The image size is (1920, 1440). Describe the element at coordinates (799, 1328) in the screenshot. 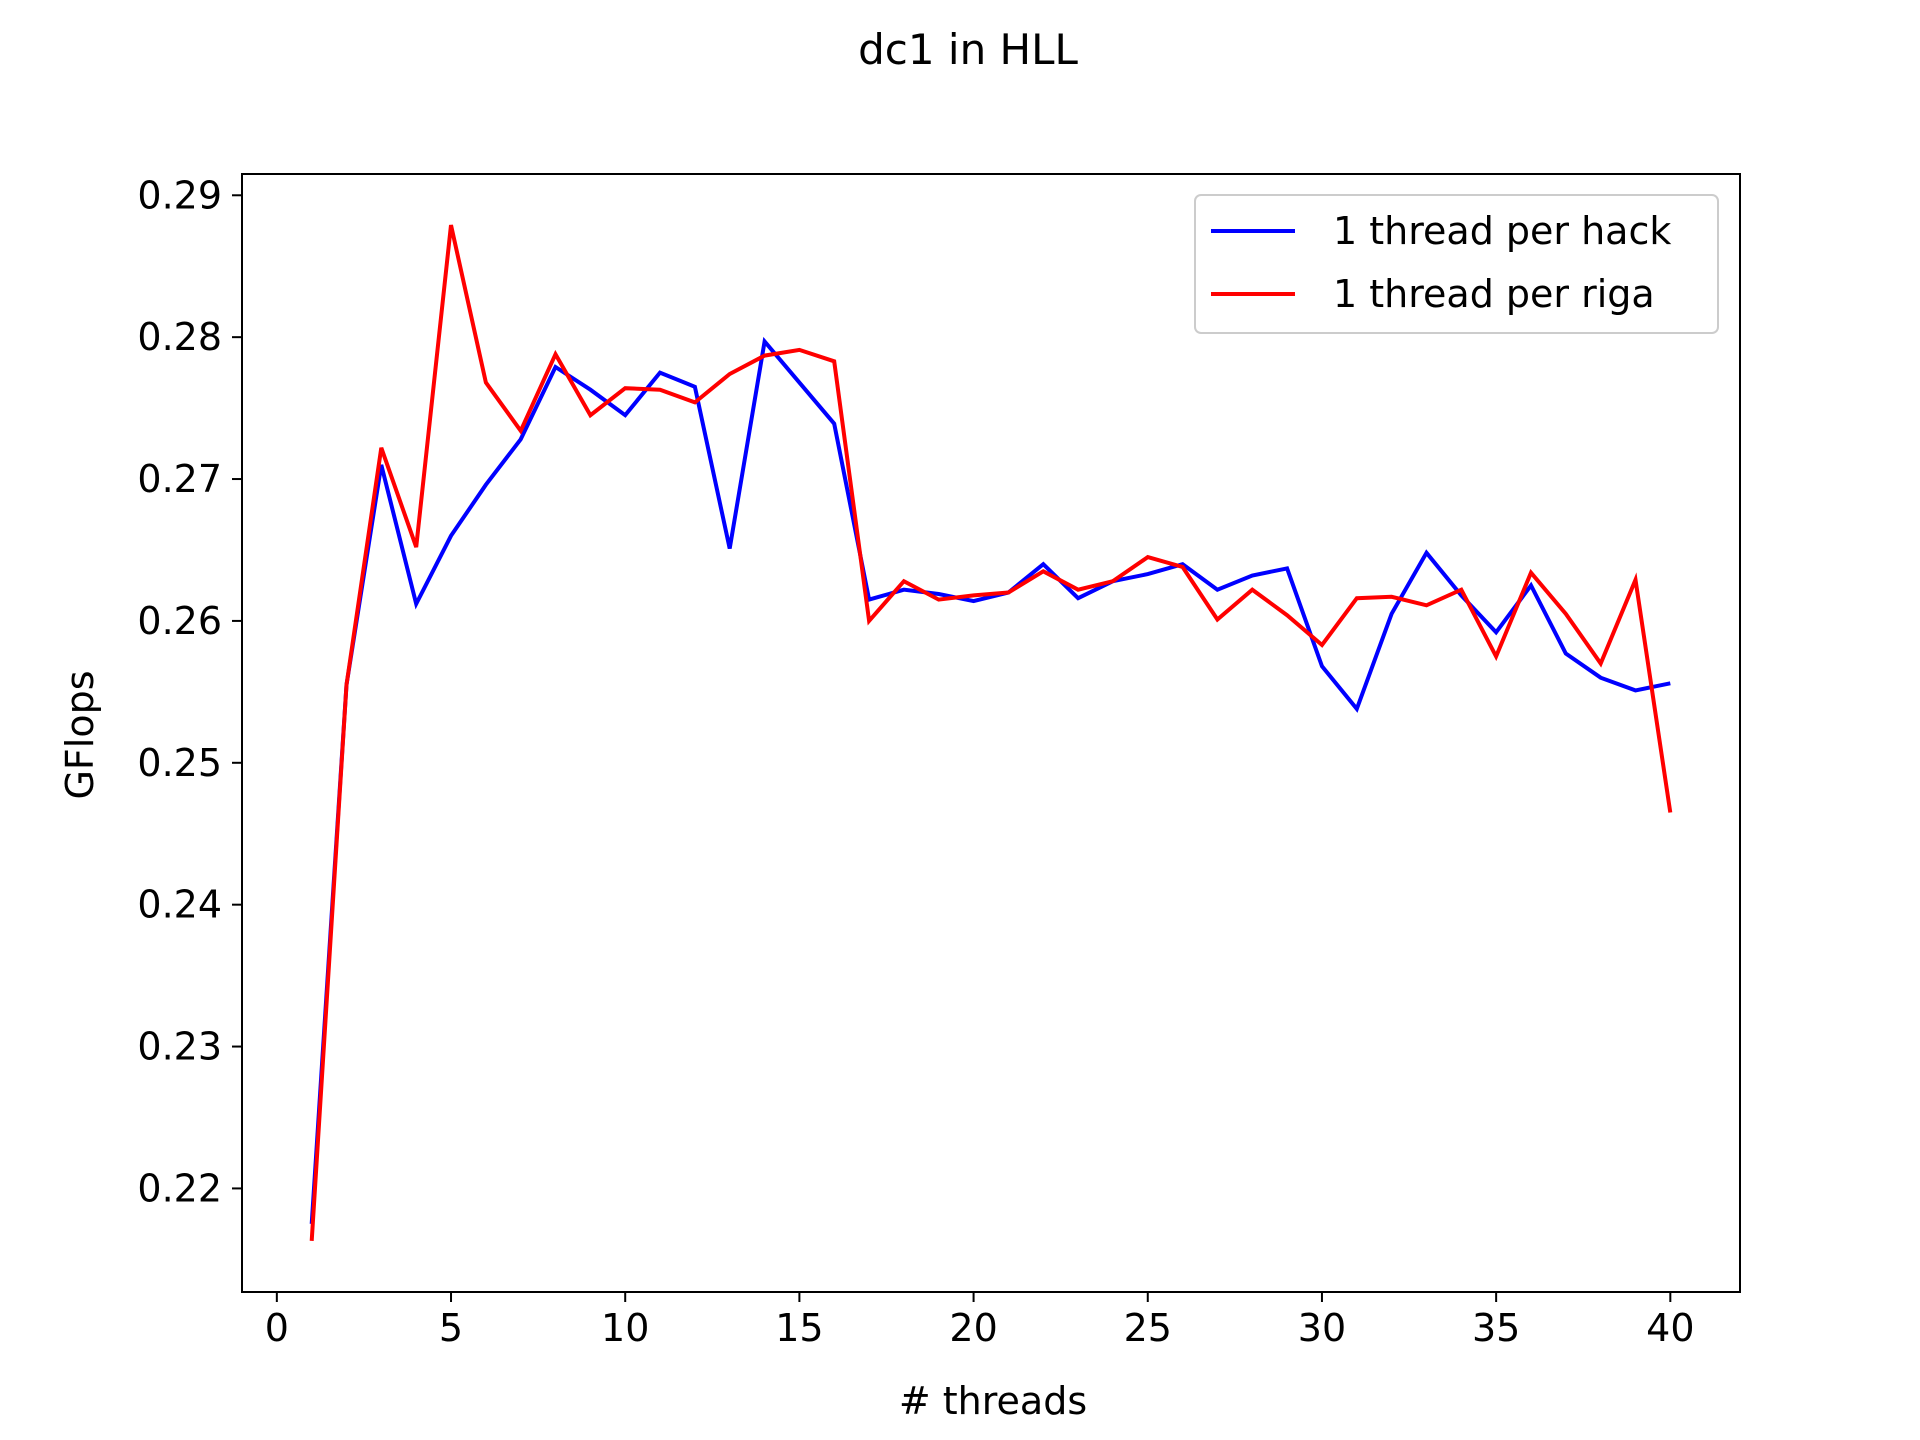

I see `x-tick-label: 15` at that location.